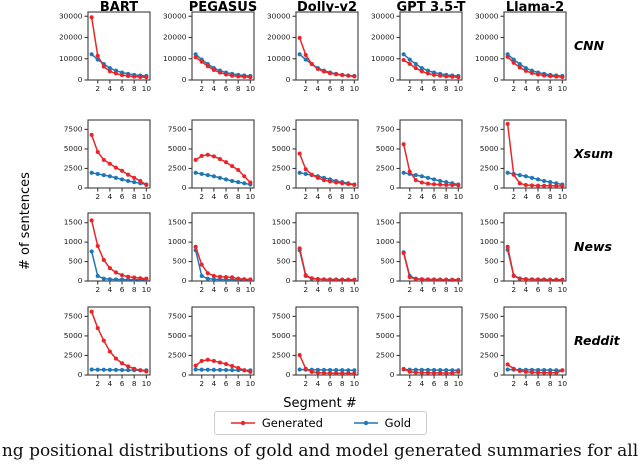 This screenshot has width=640, height=469. What do you see at coordinates (223, 7) in the screenshot?
I see `column-header-pegasus: PEGASUS` at bounding box center [223, 7].